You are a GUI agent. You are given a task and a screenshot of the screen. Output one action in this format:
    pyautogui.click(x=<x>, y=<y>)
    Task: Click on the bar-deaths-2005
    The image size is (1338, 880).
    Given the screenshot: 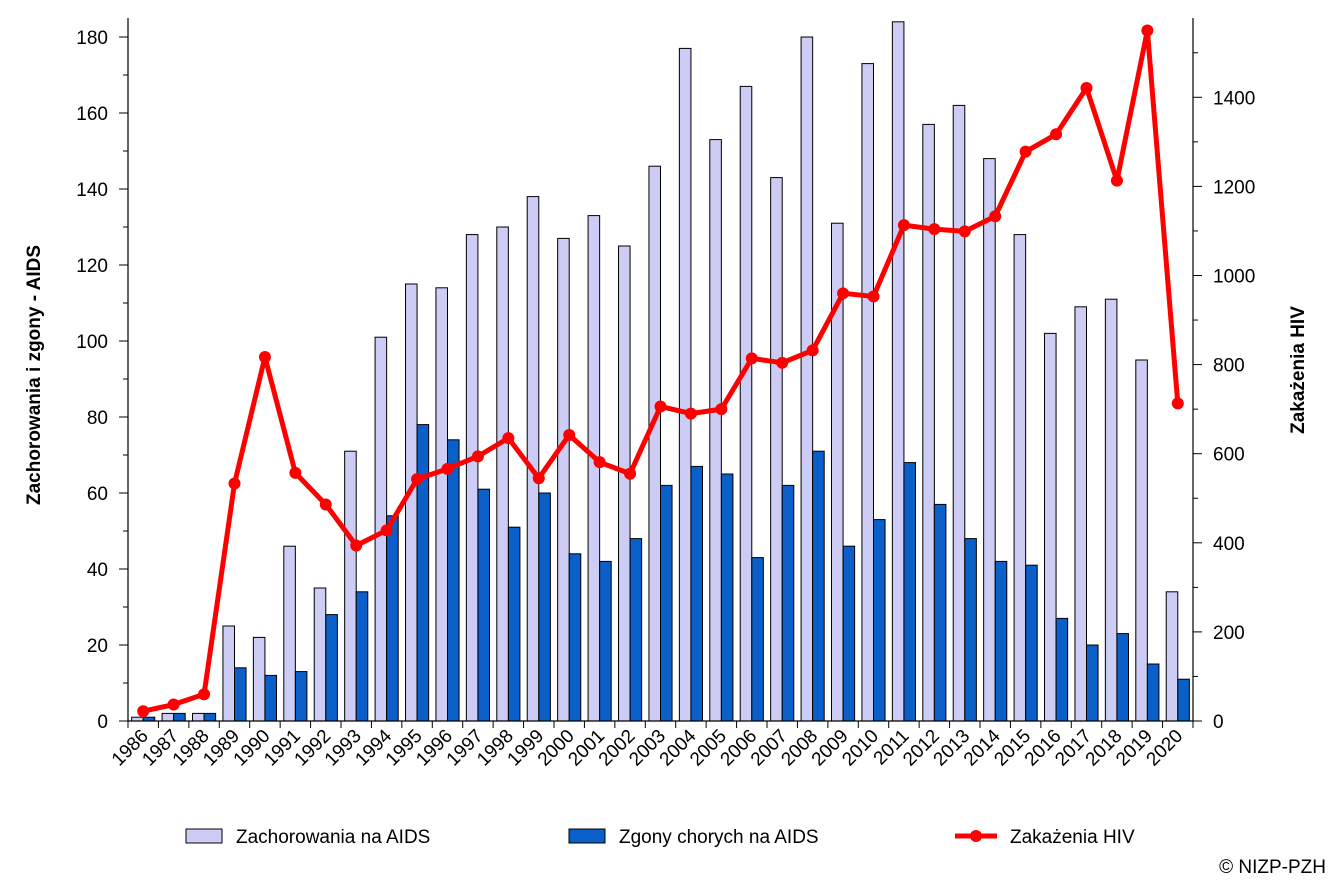 What is the action you would take?
    pyautogui.click(x=727, y=597)
    